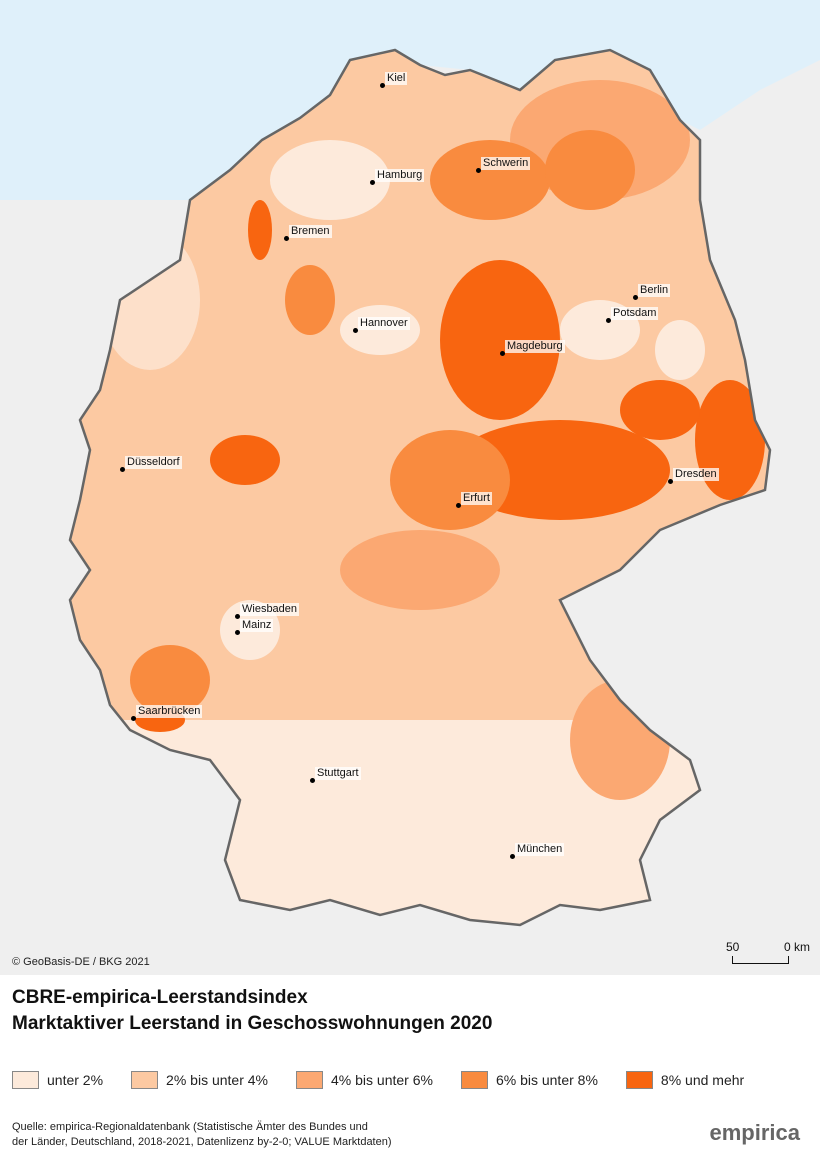 This screenshot has height=1159, width=820. What do you see at coordinates (257, 625) in the screenshot?
I see `city-label: Mainz` at bounding box center [257, 625].